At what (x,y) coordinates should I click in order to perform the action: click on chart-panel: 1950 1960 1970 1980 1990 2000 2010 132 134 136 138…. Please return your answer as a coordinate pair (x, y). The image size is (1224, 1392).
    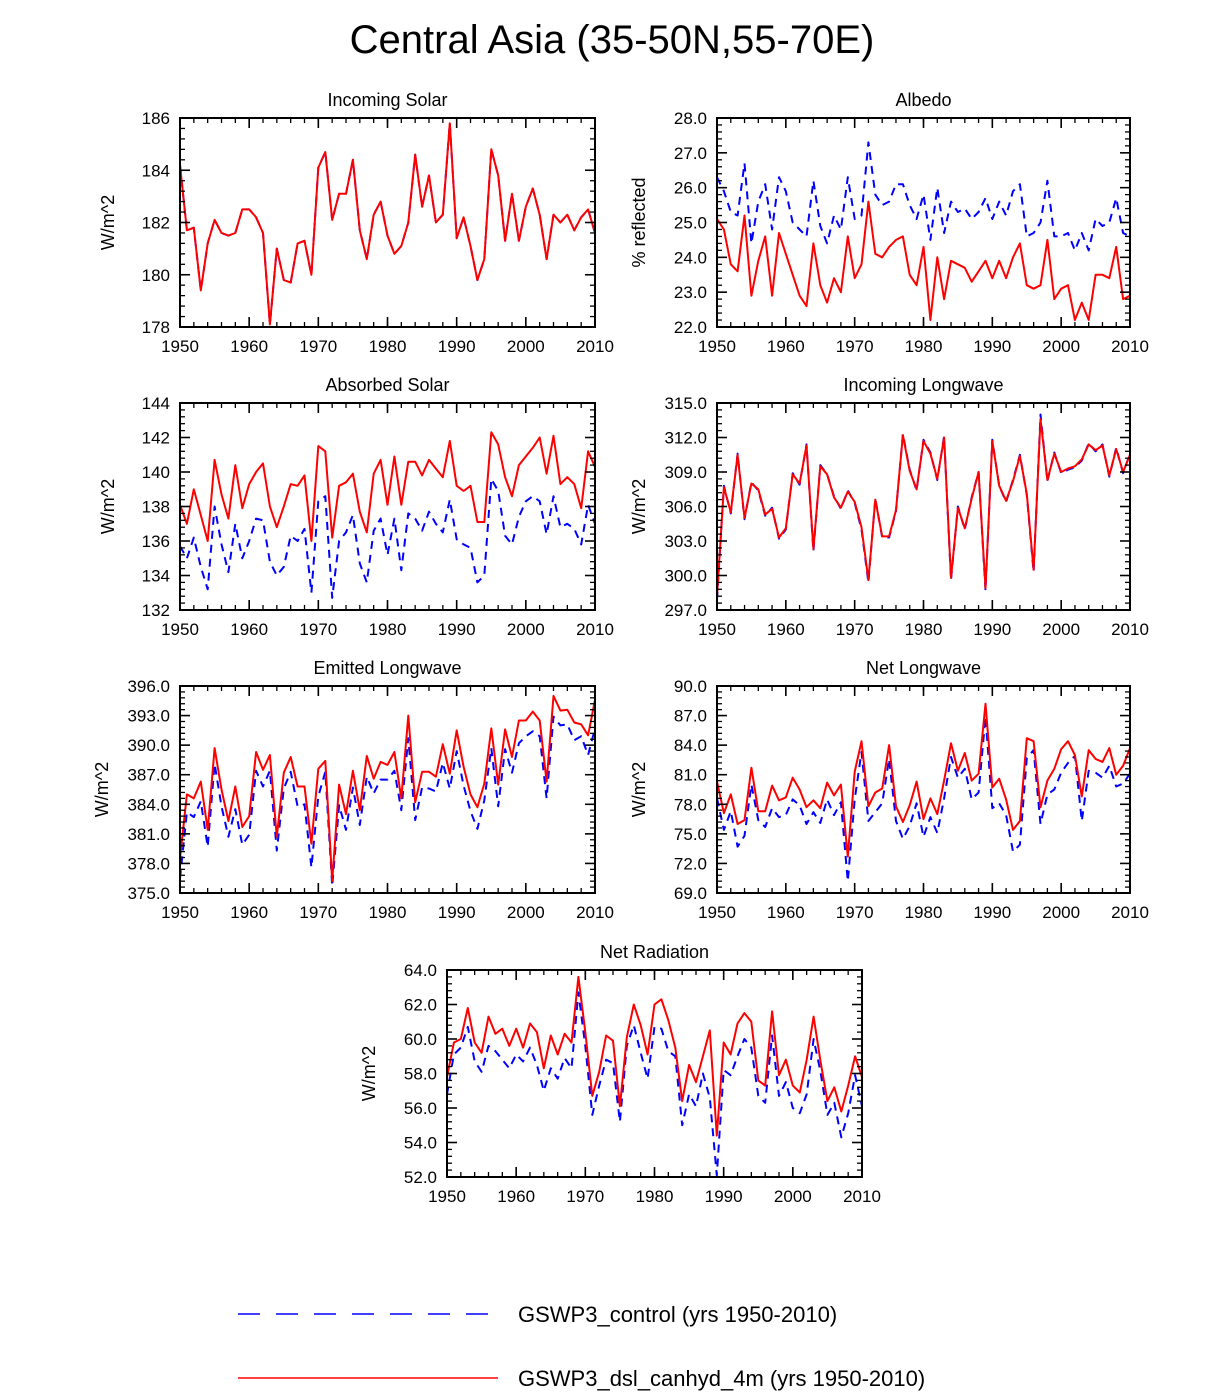
    Looking at the image, I should click on (356, 507).